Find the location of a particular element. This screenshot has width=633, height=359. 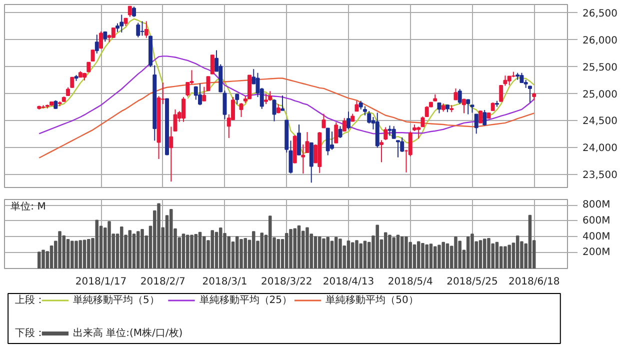

x-tick-label: 2018/3/1 is located at coordinates (225, 282).